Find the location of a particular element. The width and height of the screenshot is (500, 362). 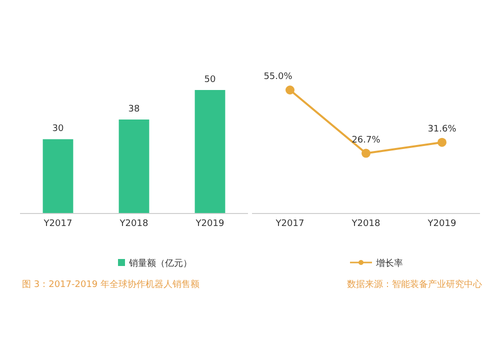

source-note: 数据来源：智能装备产业研究中心 is located at coordinates (414, 284).